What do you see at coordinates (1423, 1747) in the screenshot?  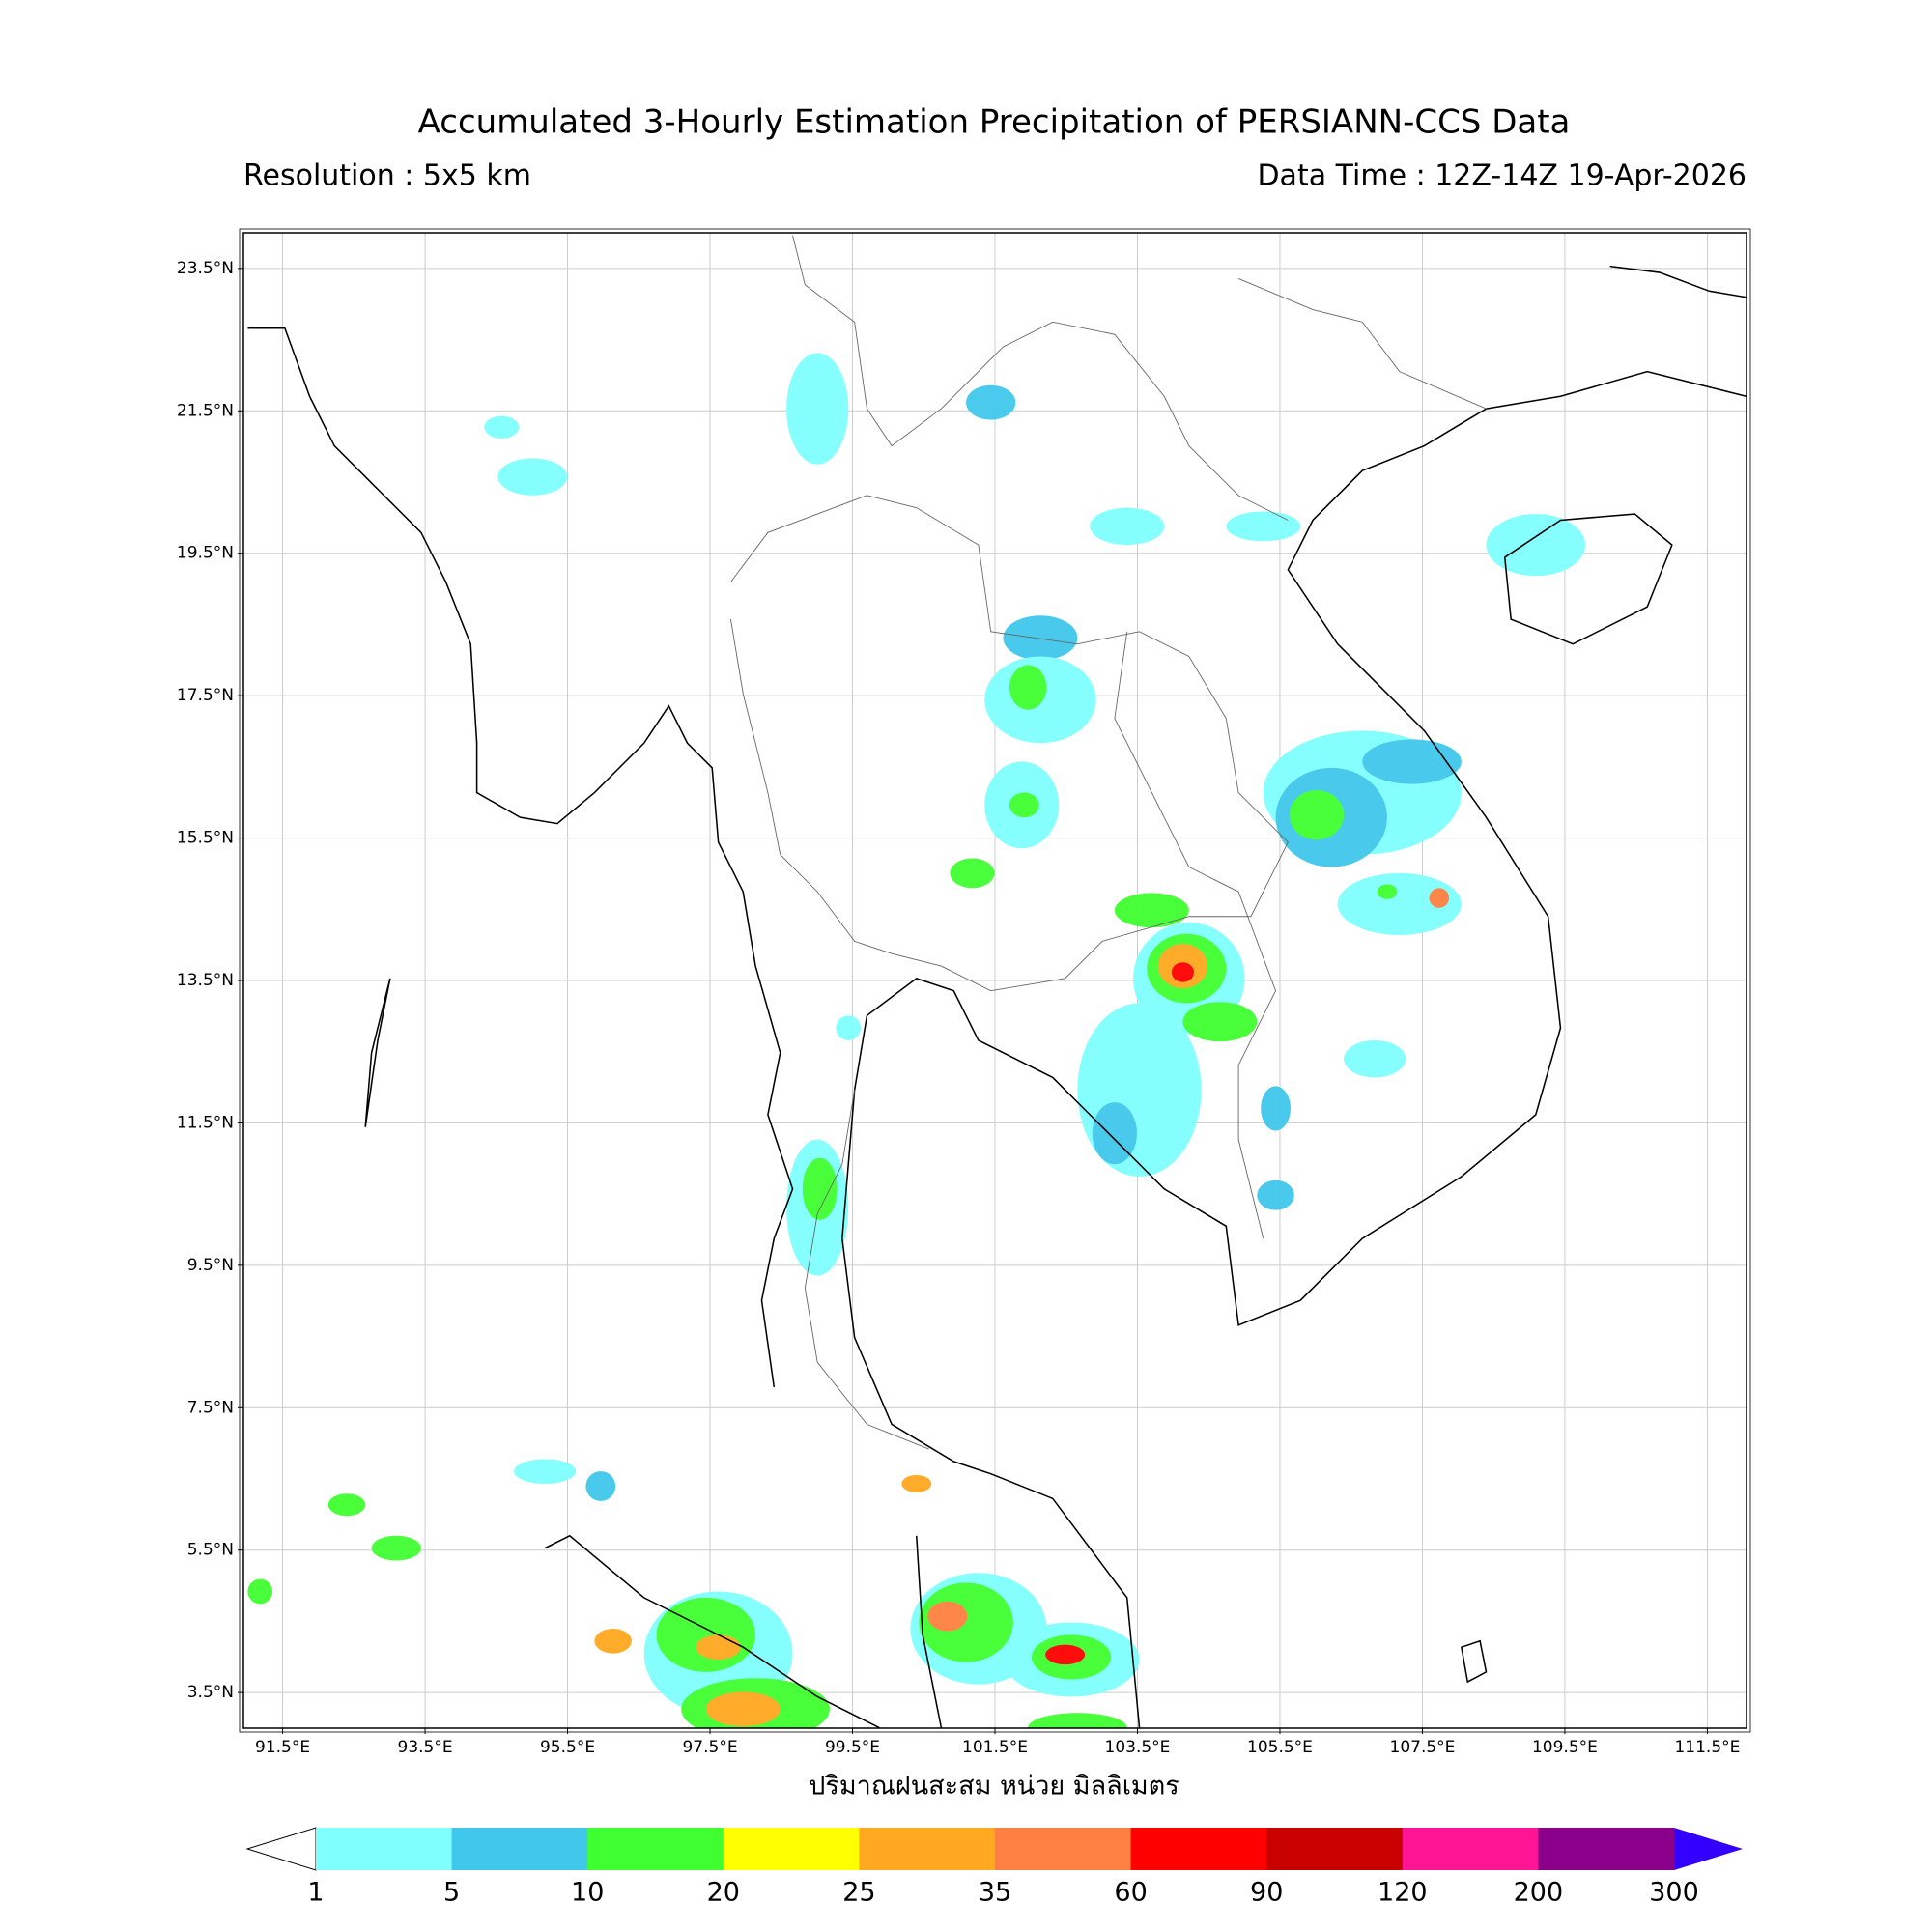 I see `x-tick-label: 107.5°E` at bounding box center [1423, 1747].